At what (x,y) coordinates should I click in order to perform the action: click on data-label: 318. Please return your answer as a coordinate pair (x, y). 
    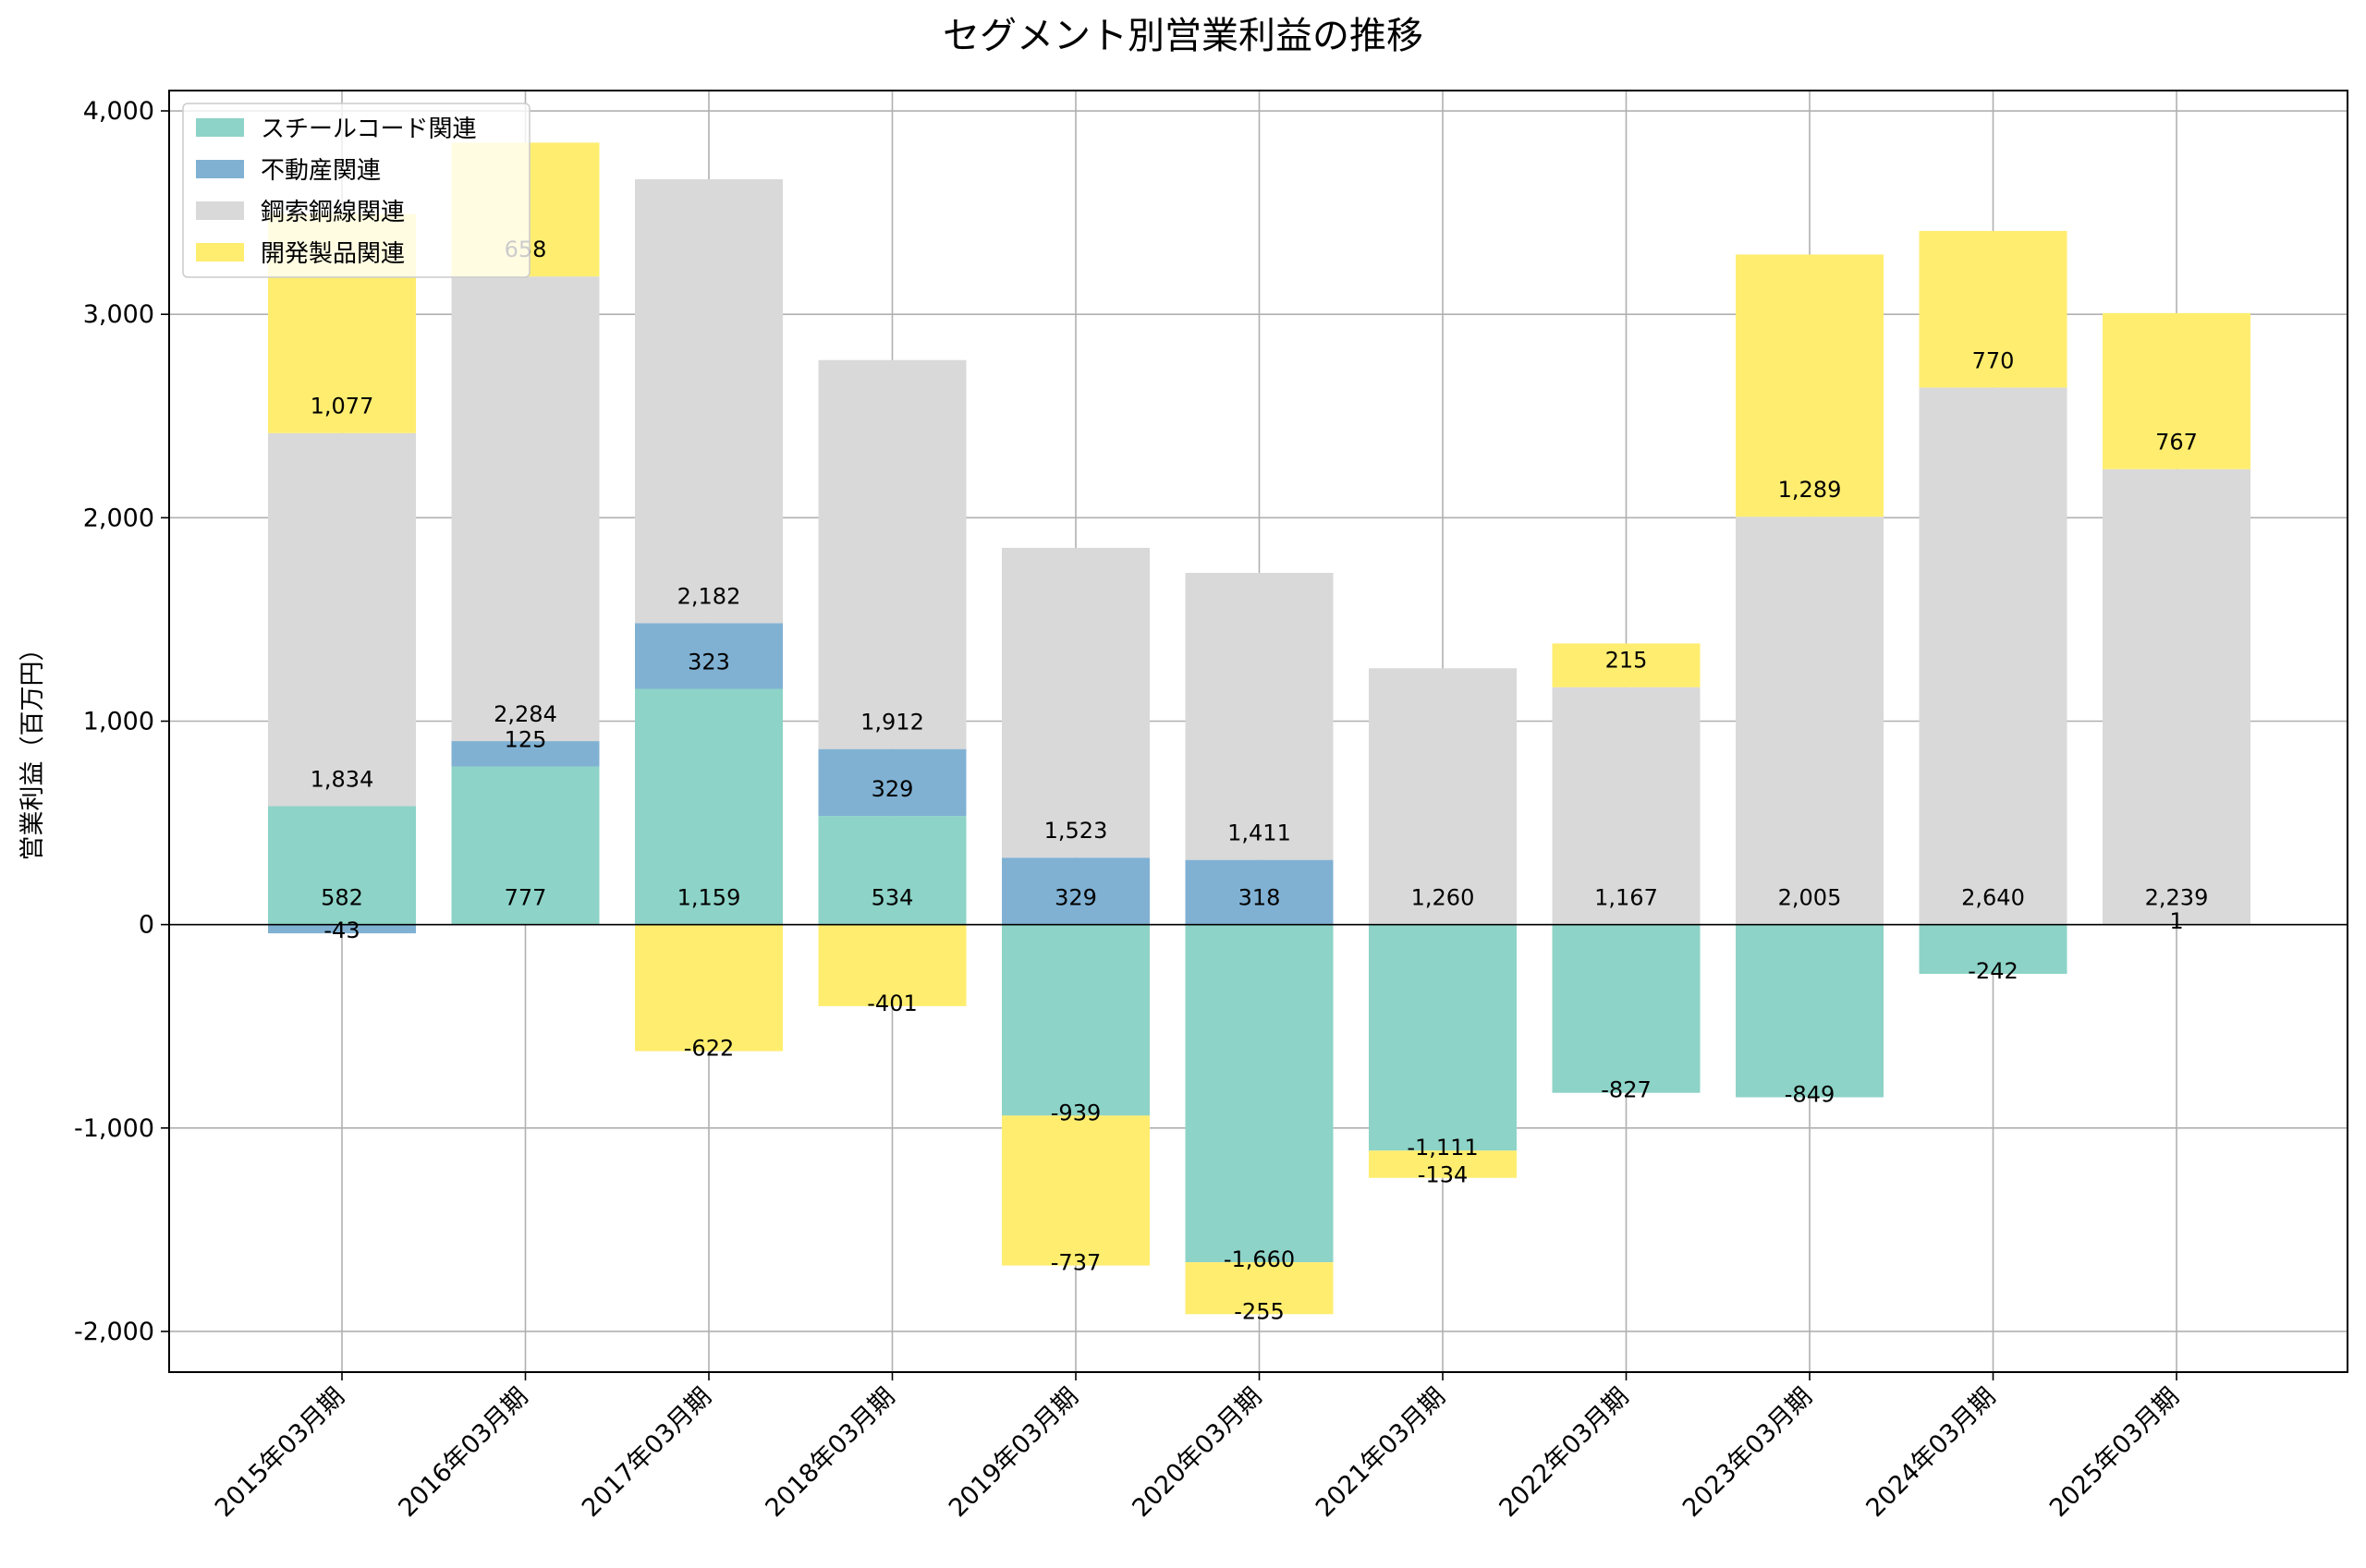
    Looking at the image, I should click on (1259, 898).